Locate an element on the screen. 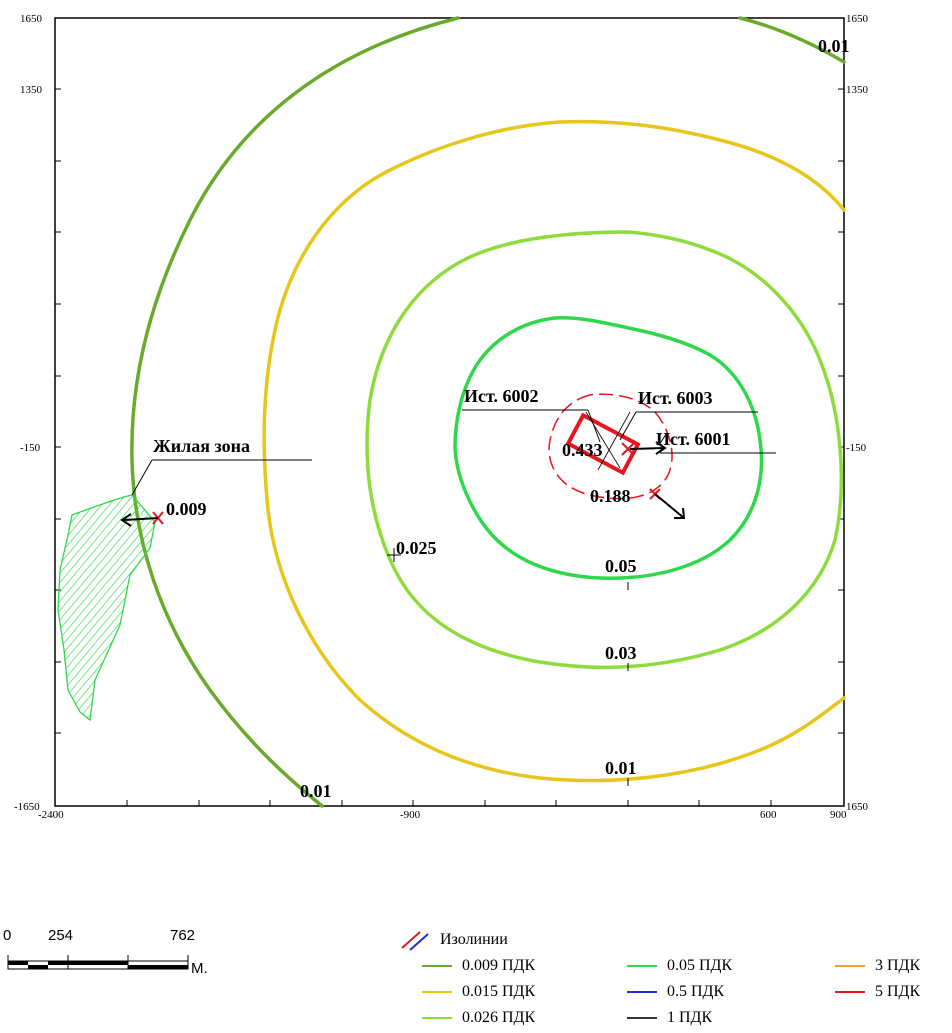  tick-bottom-900r: 900 is located at coordinates (838, 815).